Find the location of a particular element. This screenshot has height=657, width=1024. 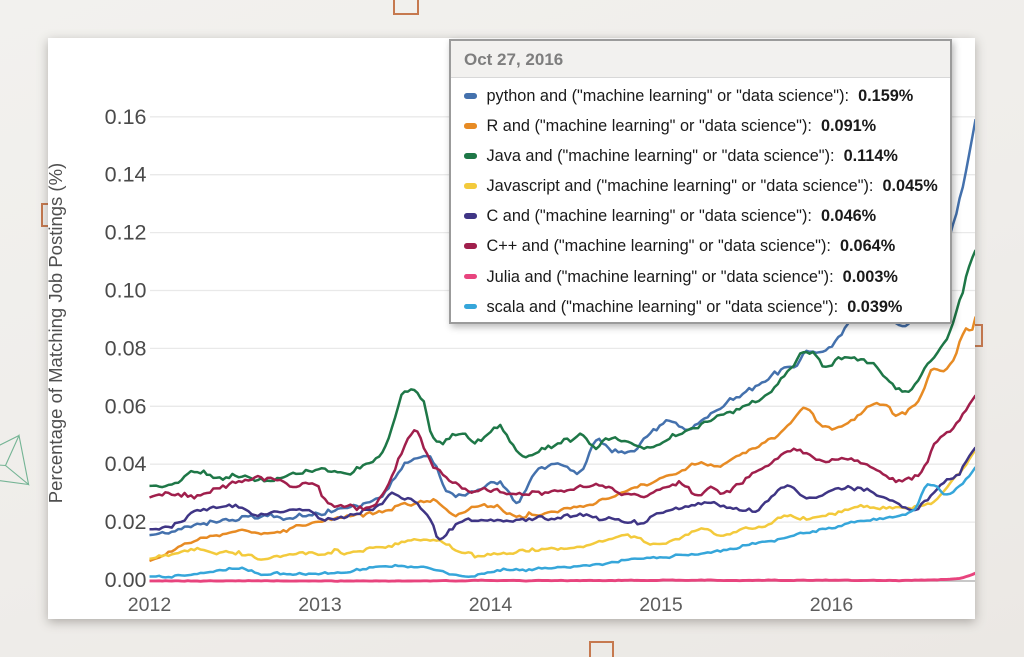

svg-text: 2015 is located at coordinates (661, 605).